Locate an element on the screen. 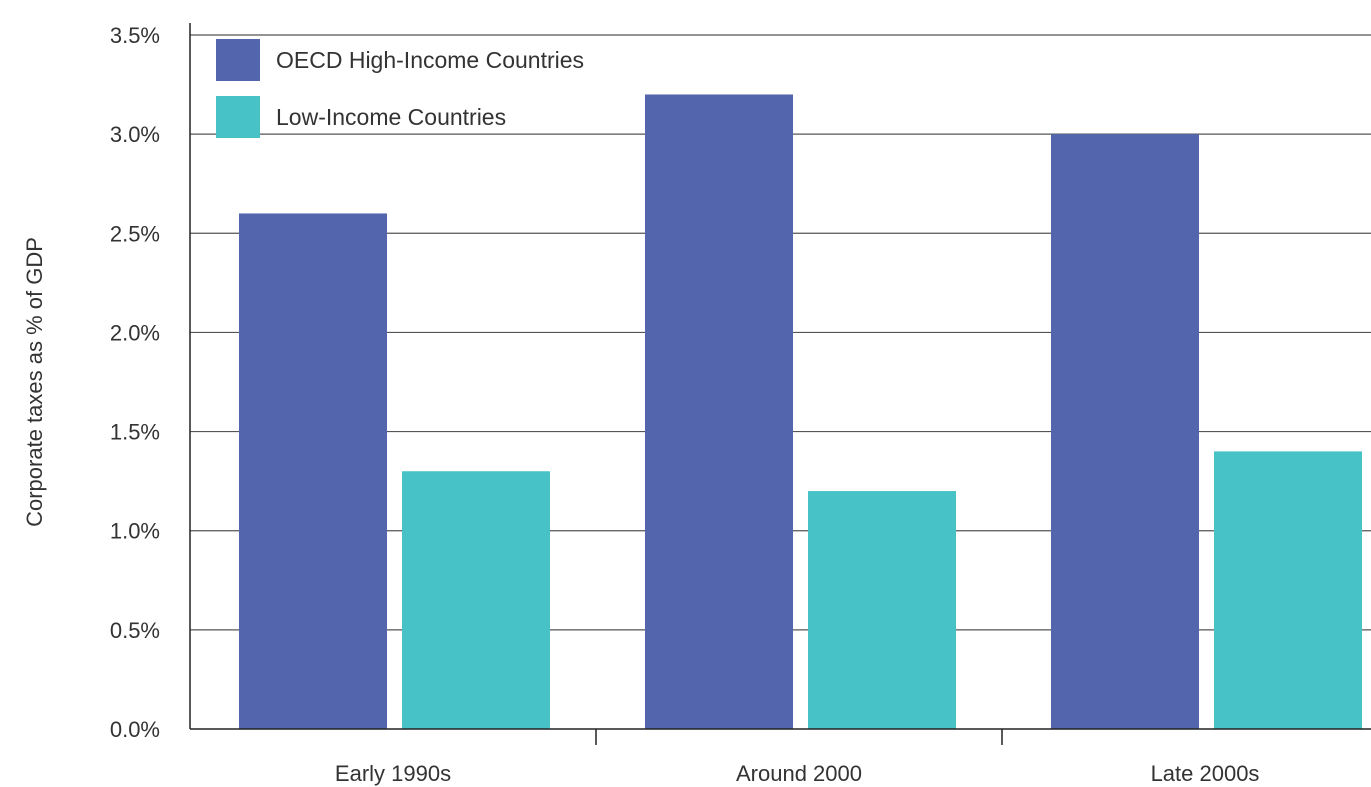 The height and width of the screenshot is (787, 1371). x-tick-label: Early 1990s is located at coordinates (393, 773).